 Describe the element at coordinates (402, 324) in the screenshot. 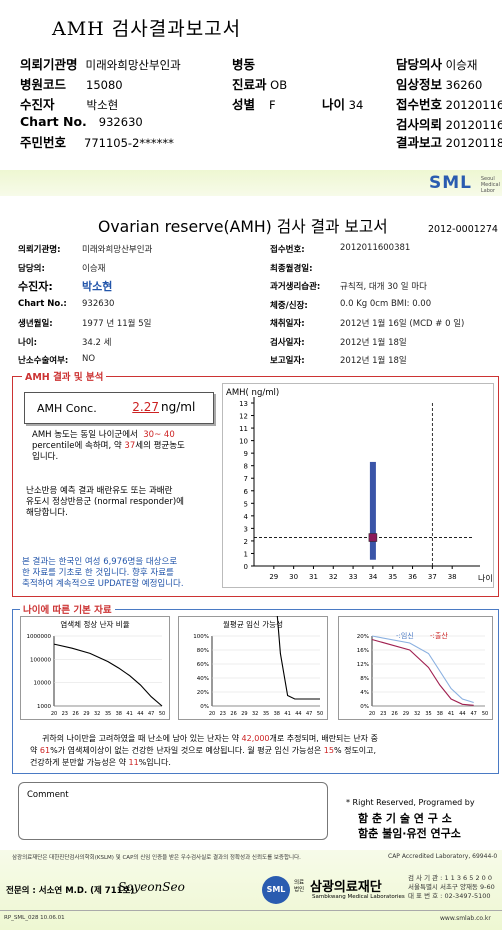

I see `info-value: 2012년 1월 16일 (MCD # 0 일)` at that location.